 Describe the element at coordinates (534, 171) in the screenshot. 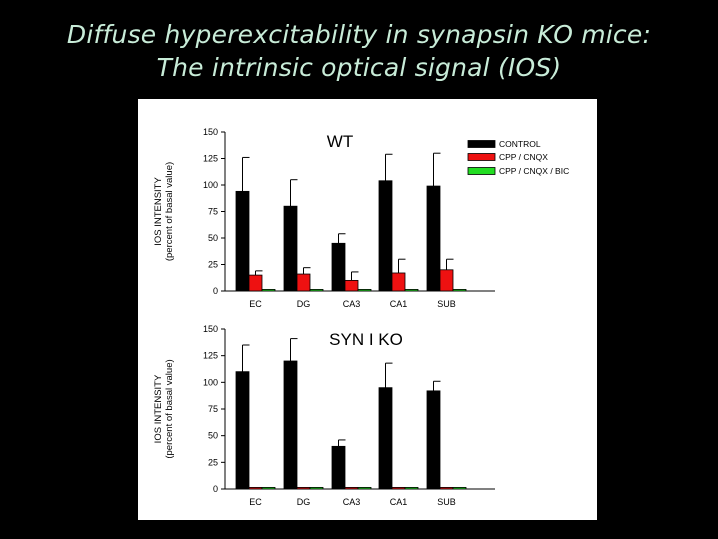

I see `legend-label-s2: CPP / CNQX / BIC` at that location.